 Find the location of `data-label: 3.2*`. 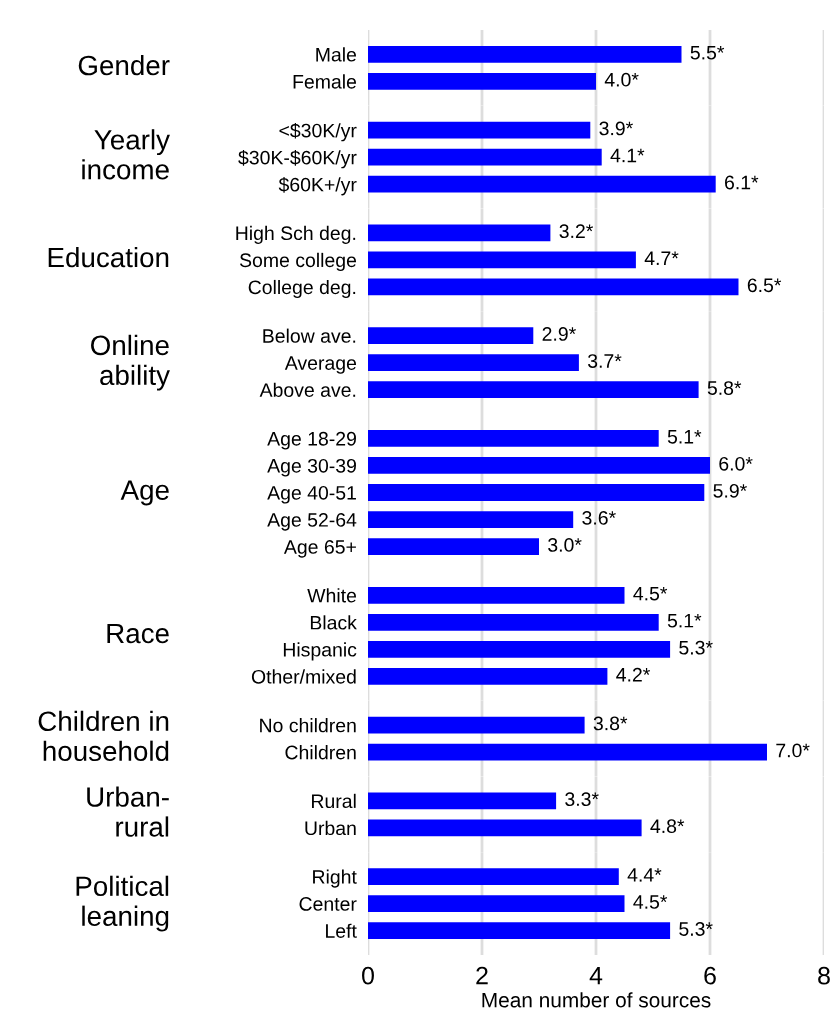

data-label: 3.2* is located at coordinates (576, 231).